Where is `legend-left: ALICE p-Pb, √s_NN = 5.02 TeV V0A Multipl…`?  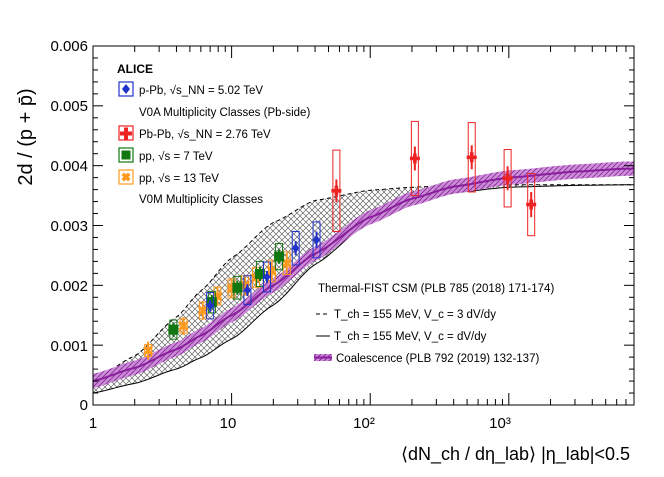
legend-left: ALICE p-Pb, √s_NN = 5.02 TeV V0A Multipl… is located at coordinates (213, 134).